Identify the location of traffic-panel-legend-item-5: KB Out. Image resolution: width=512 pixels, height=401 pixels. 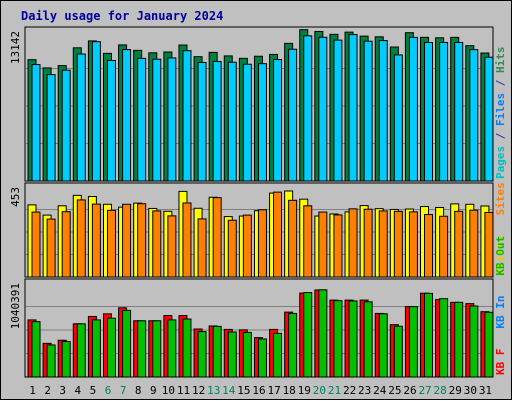
(500, 256).